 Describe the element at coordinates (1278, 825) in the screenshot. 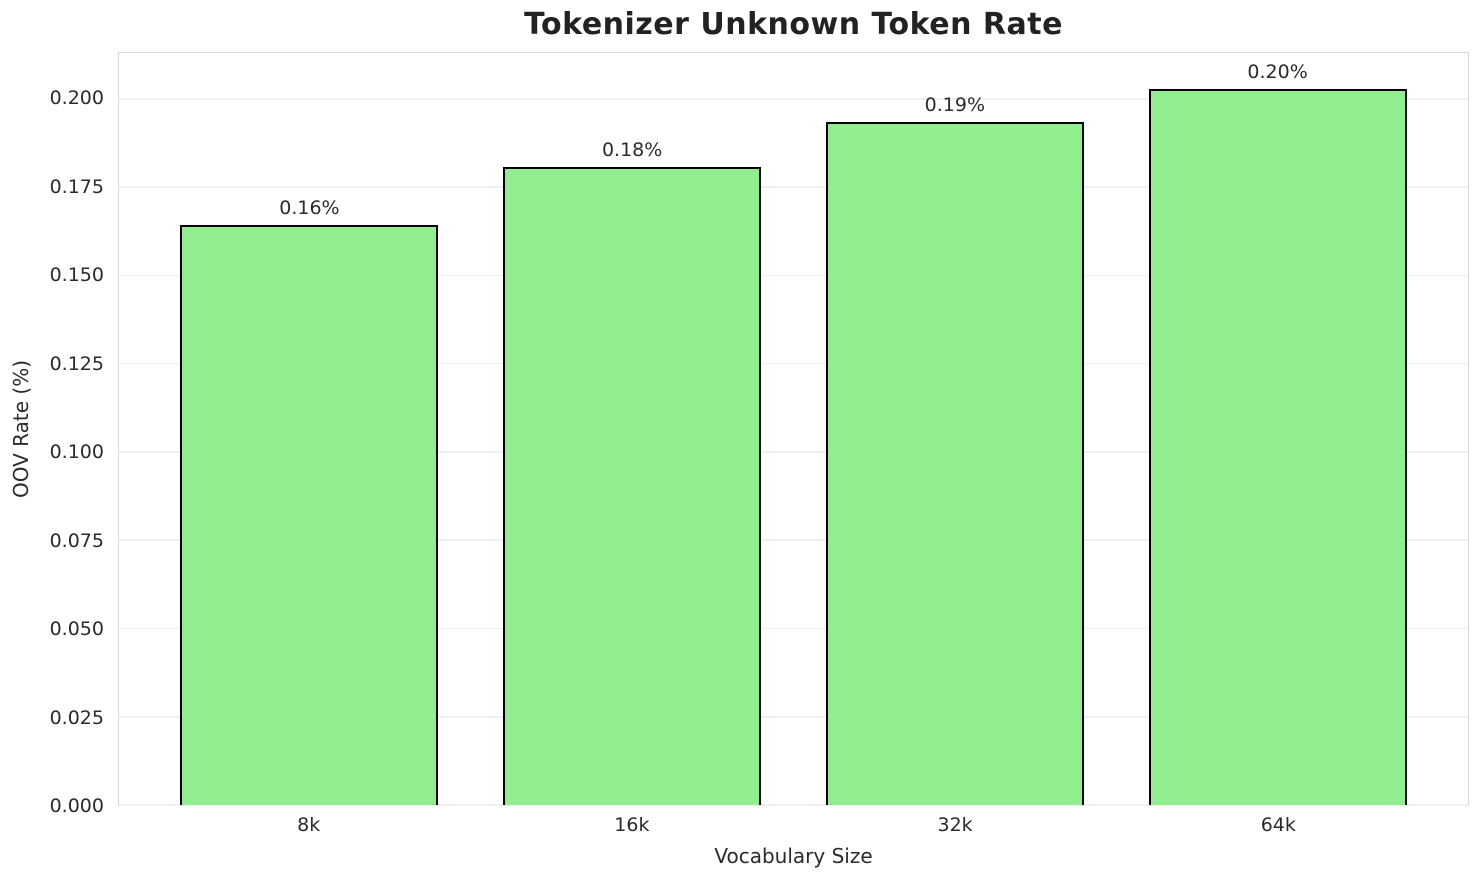

I see `x-tick-label: 64k` at that location.